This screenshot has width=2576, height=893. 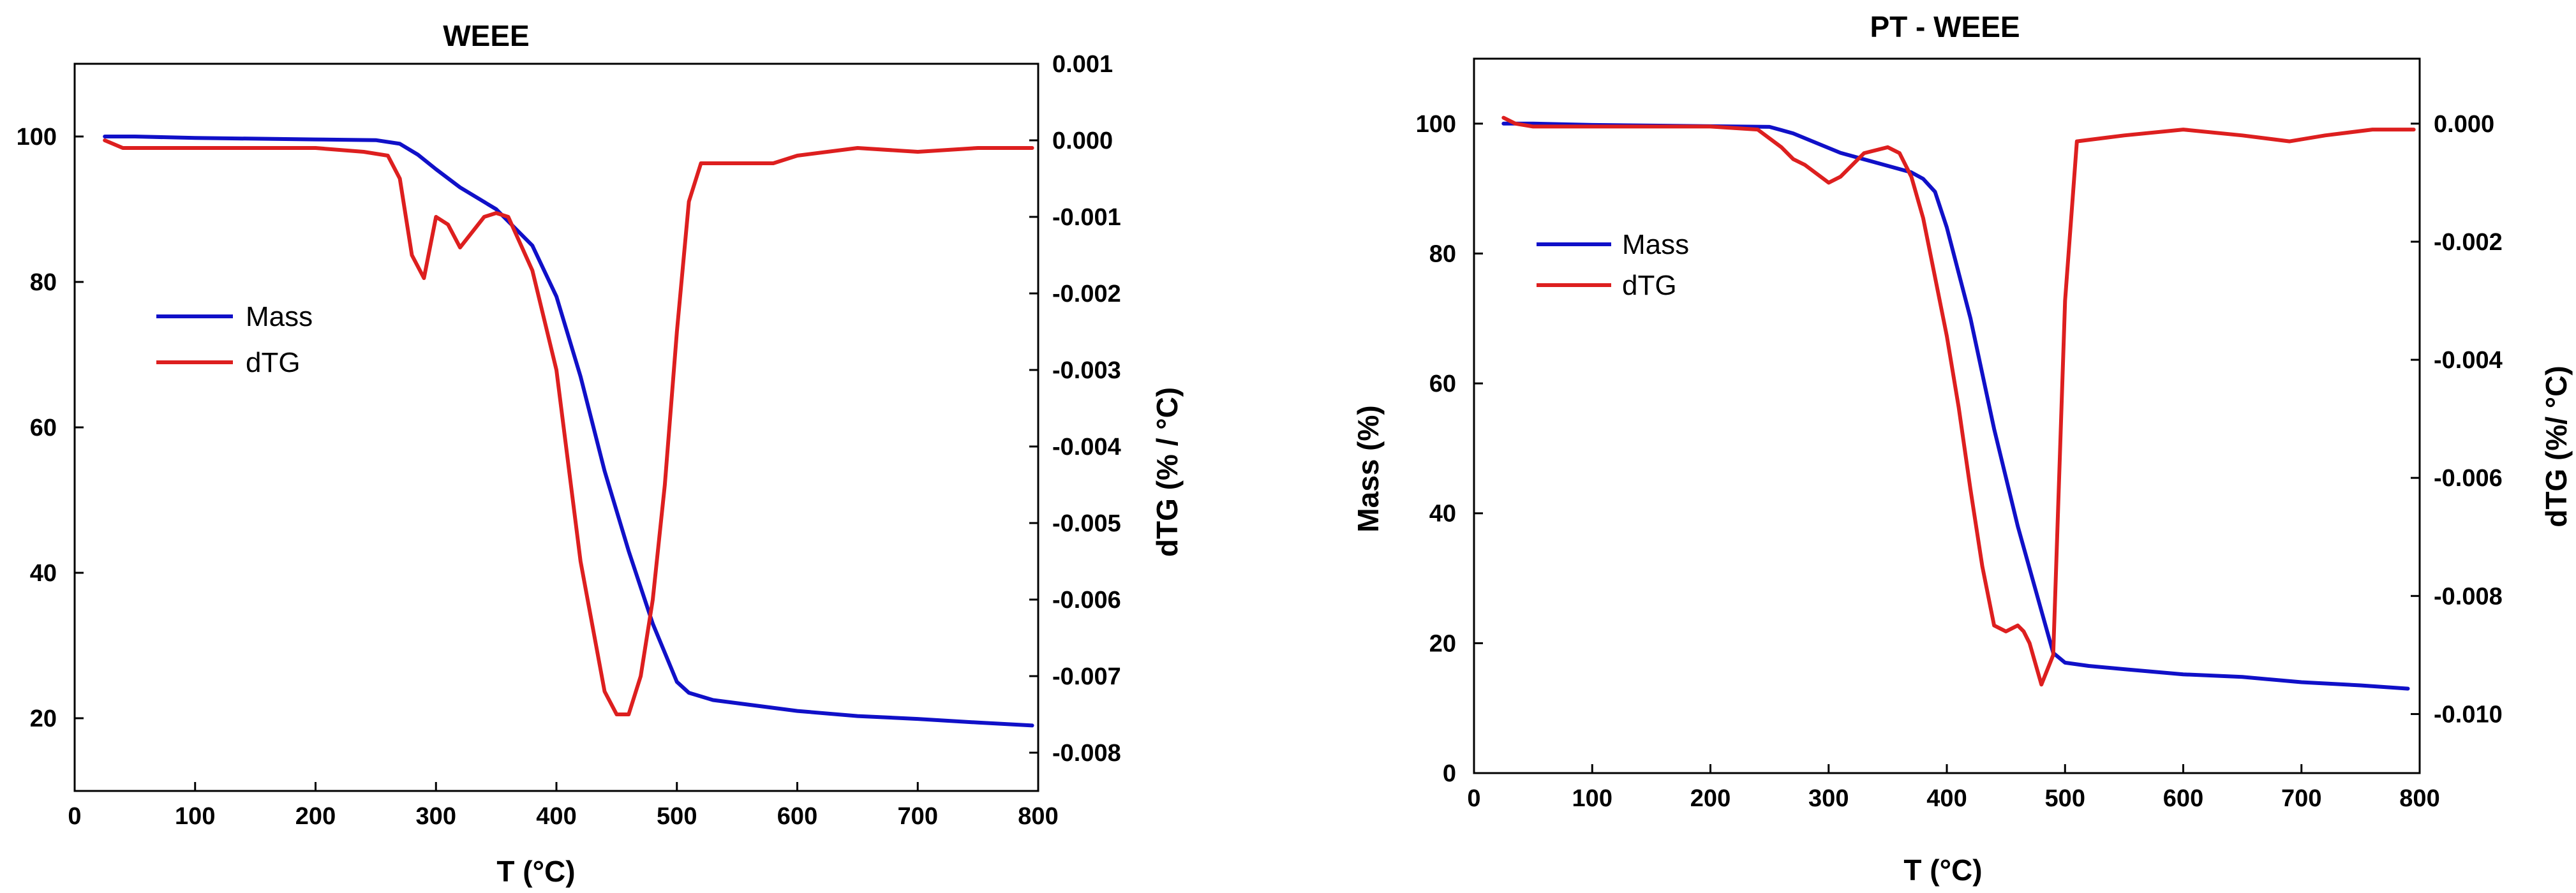 I want to click on y2-tick-label: -0.005, so click(x=1086, y=523).